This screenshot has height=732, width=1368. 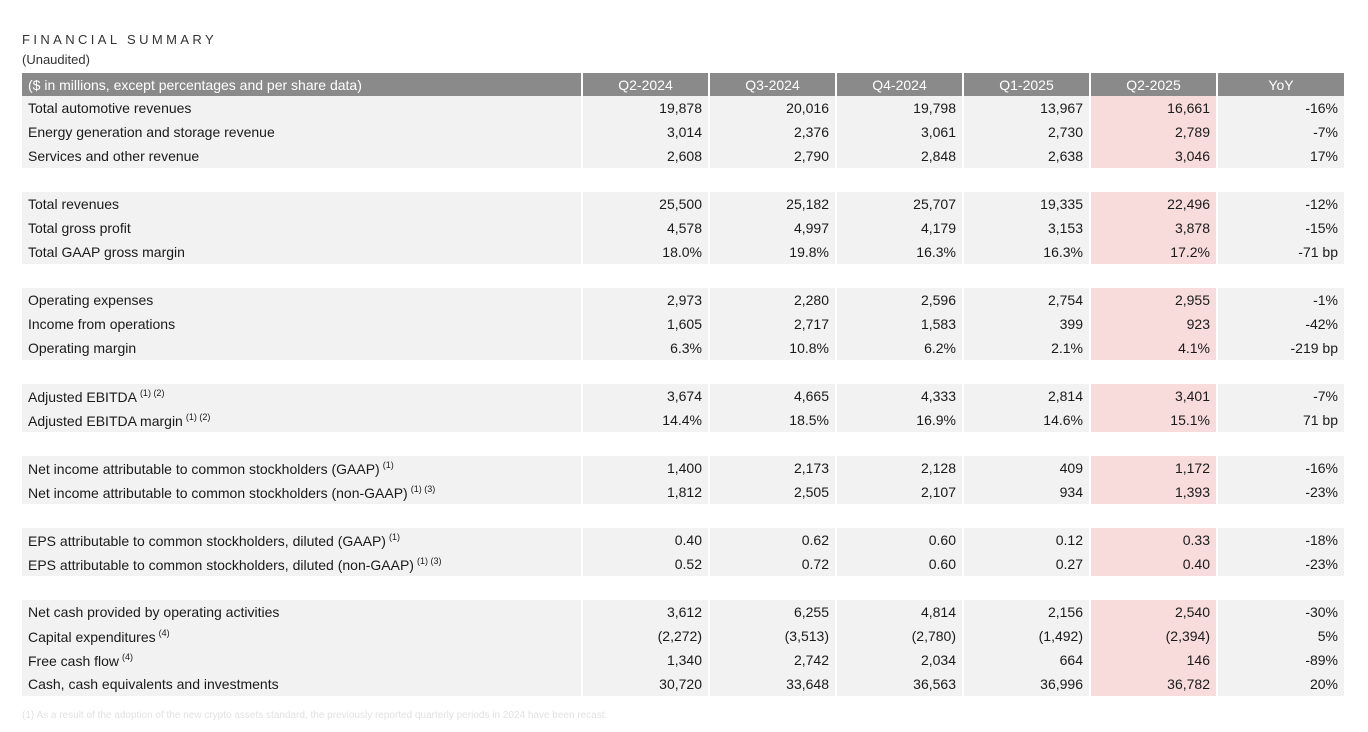 I want to click on row-label: Energy generation and storage revenue, so click(x=302, y=132).